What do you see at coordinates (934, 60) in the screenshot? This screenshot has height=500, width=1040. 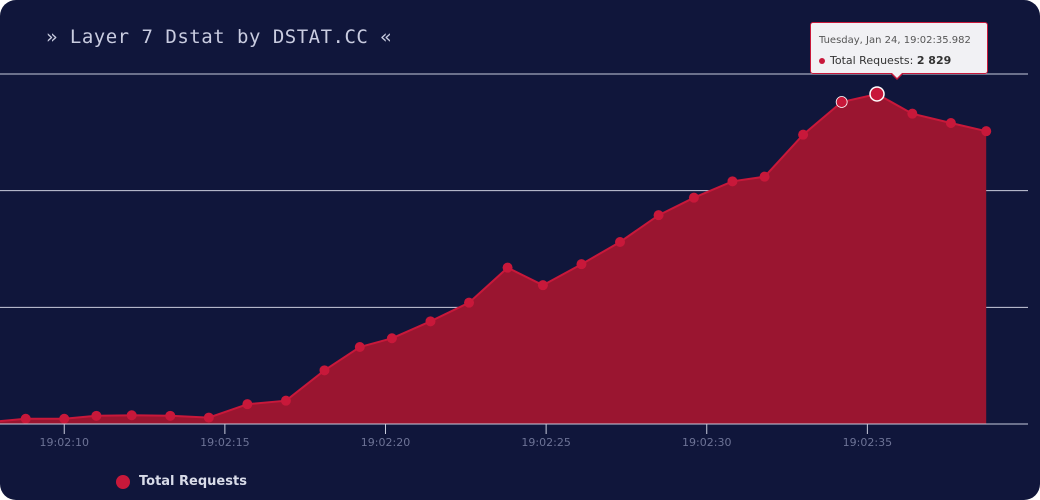 I see `tooltip-value: 2 829` at bounding box center [934, 60].